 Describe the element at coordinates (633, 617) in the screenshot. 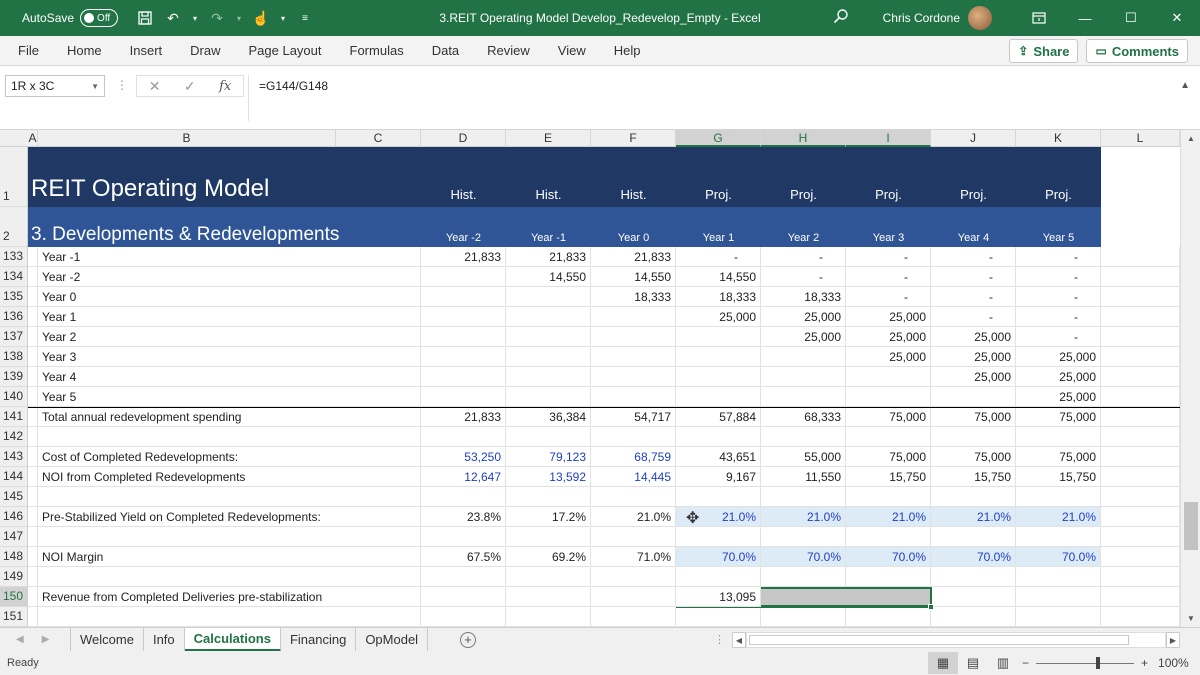

I see `cell-f151` at that location.